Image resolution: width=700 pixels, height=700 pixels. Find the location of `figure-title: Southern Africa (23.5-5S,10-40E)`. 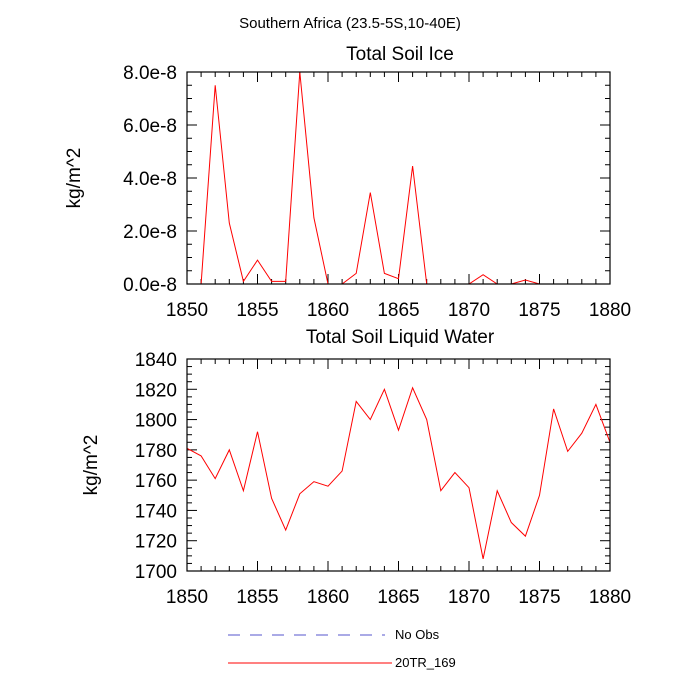

figure-title: Southern Africa (23.5-5S,10-40E) is located at coordinates (350, 23).